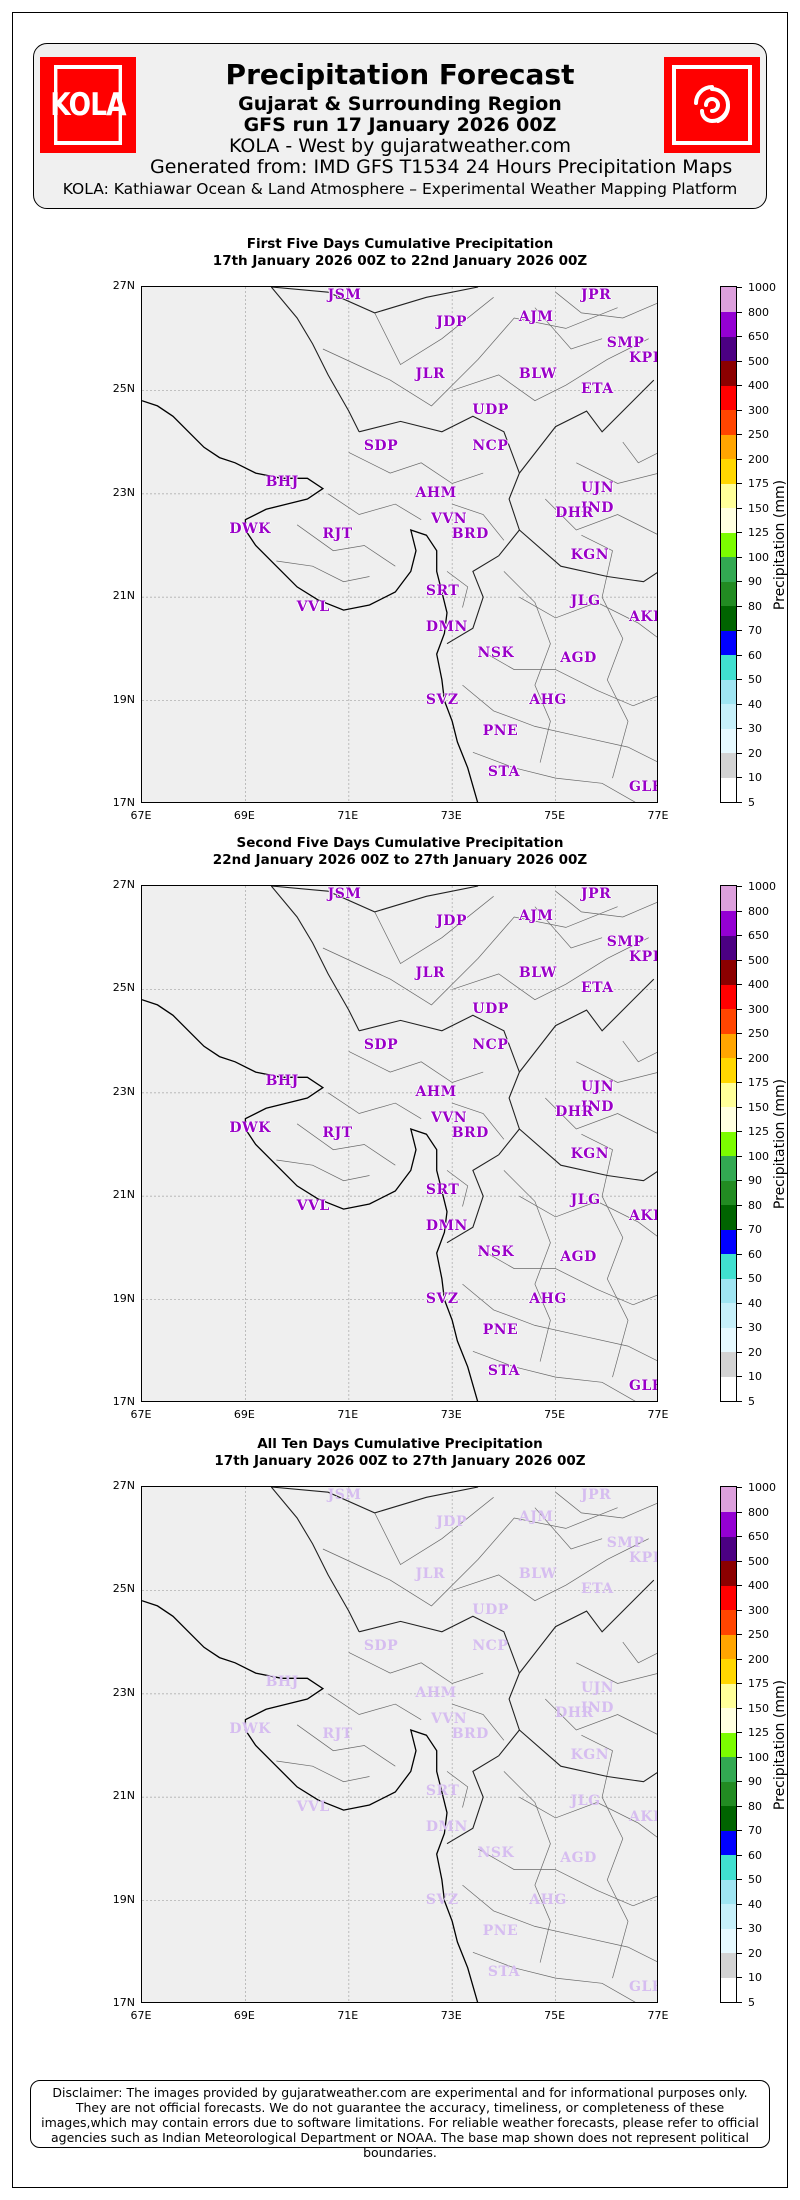 The height and width of the screenshot is (2200, 800). I want to click on site-line: KOLA - West by gujaratweather.com, so click(400, 146).